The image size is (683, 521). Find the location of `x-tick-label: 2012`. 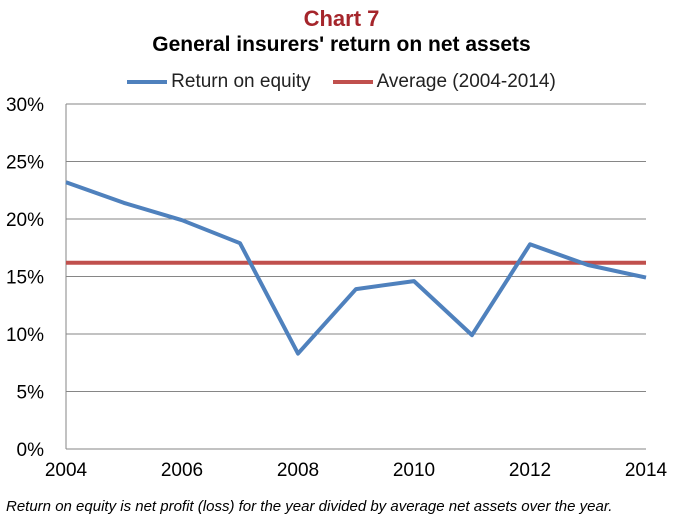

x-tick-label: 2012 is located at coordinates (530, 470).